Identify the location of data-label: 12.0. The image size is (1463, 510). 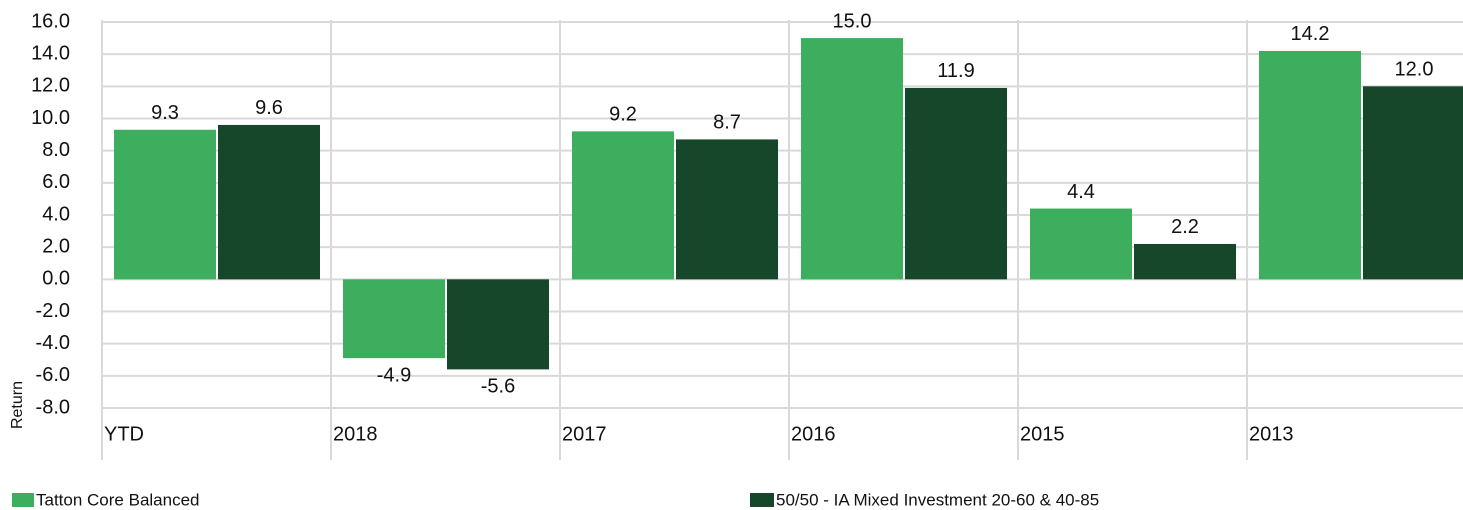
(1414, 70).